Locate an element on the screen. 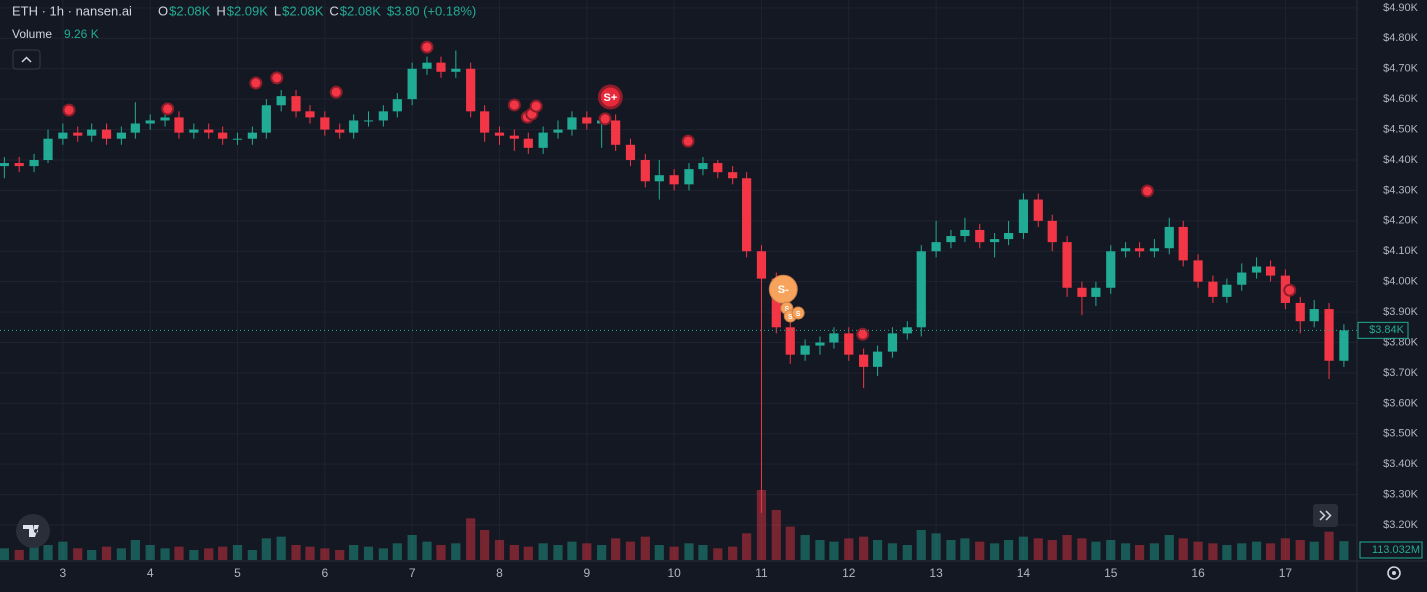  button-frame is located at coordinates (26, 59).